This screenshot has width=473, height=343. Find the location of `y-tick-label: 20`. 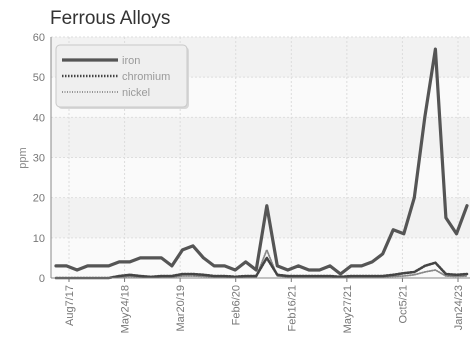

y-tick-label: 20 is located at coordinates (39, 199).